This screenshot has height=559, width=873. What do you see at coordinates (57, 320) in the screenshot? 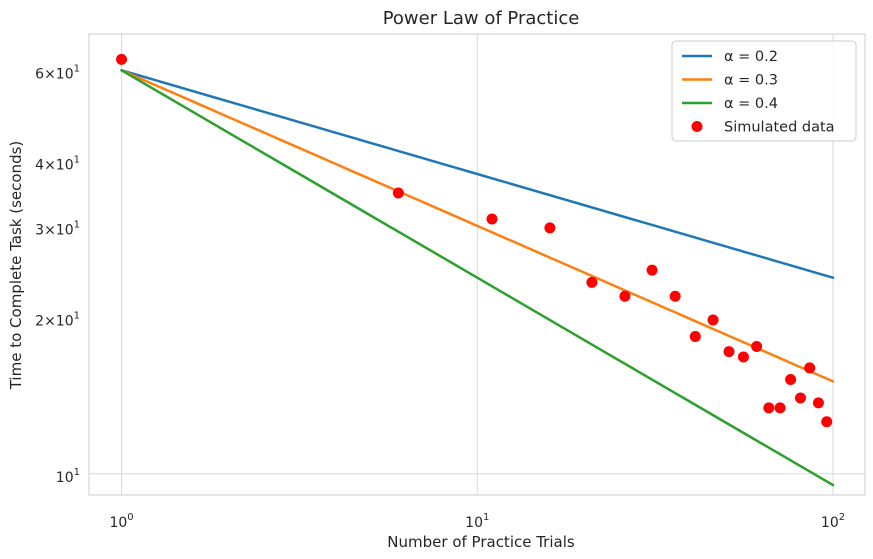
I see `y-tick-label: 2×101` at bounding box center [57, 320].